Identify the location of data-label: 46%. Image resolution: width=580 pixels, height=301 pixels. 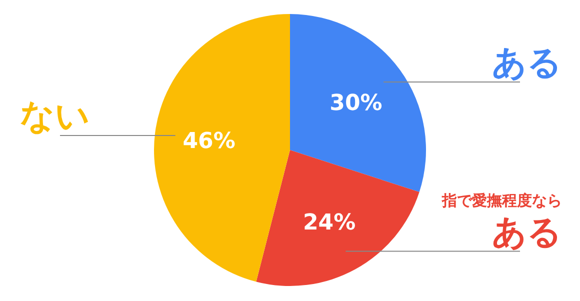
(209, 141).